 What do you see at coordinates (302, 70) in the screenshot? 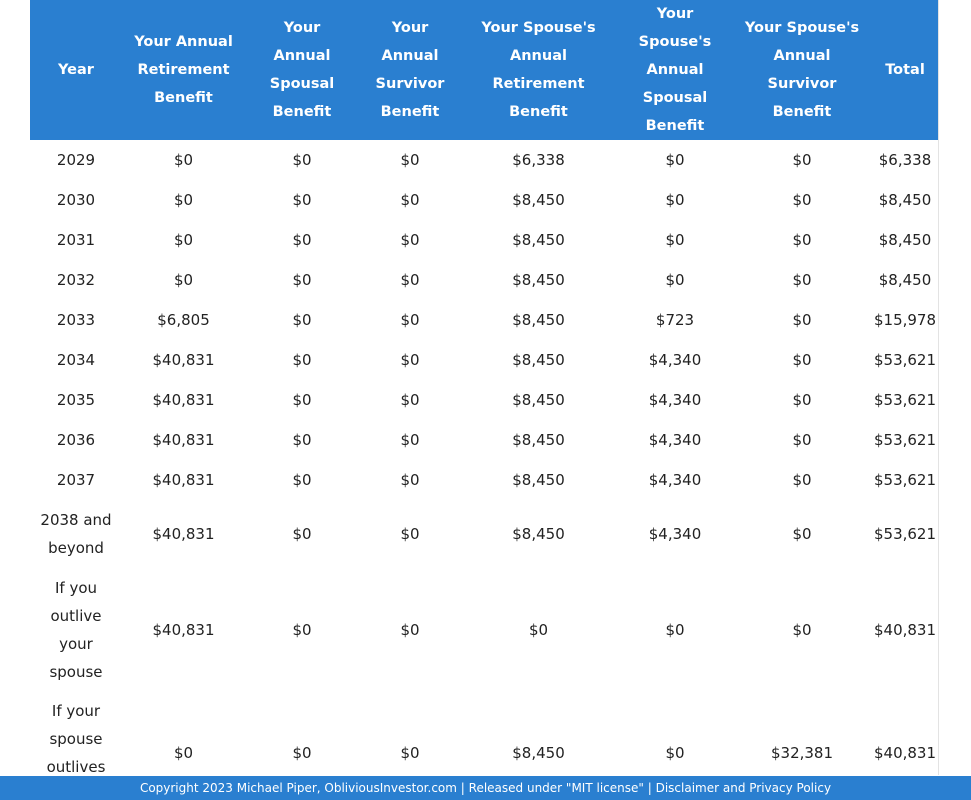
I see `header-your-spousal: Your Annual Spousal Benefit` at bounding box center [302, 70].